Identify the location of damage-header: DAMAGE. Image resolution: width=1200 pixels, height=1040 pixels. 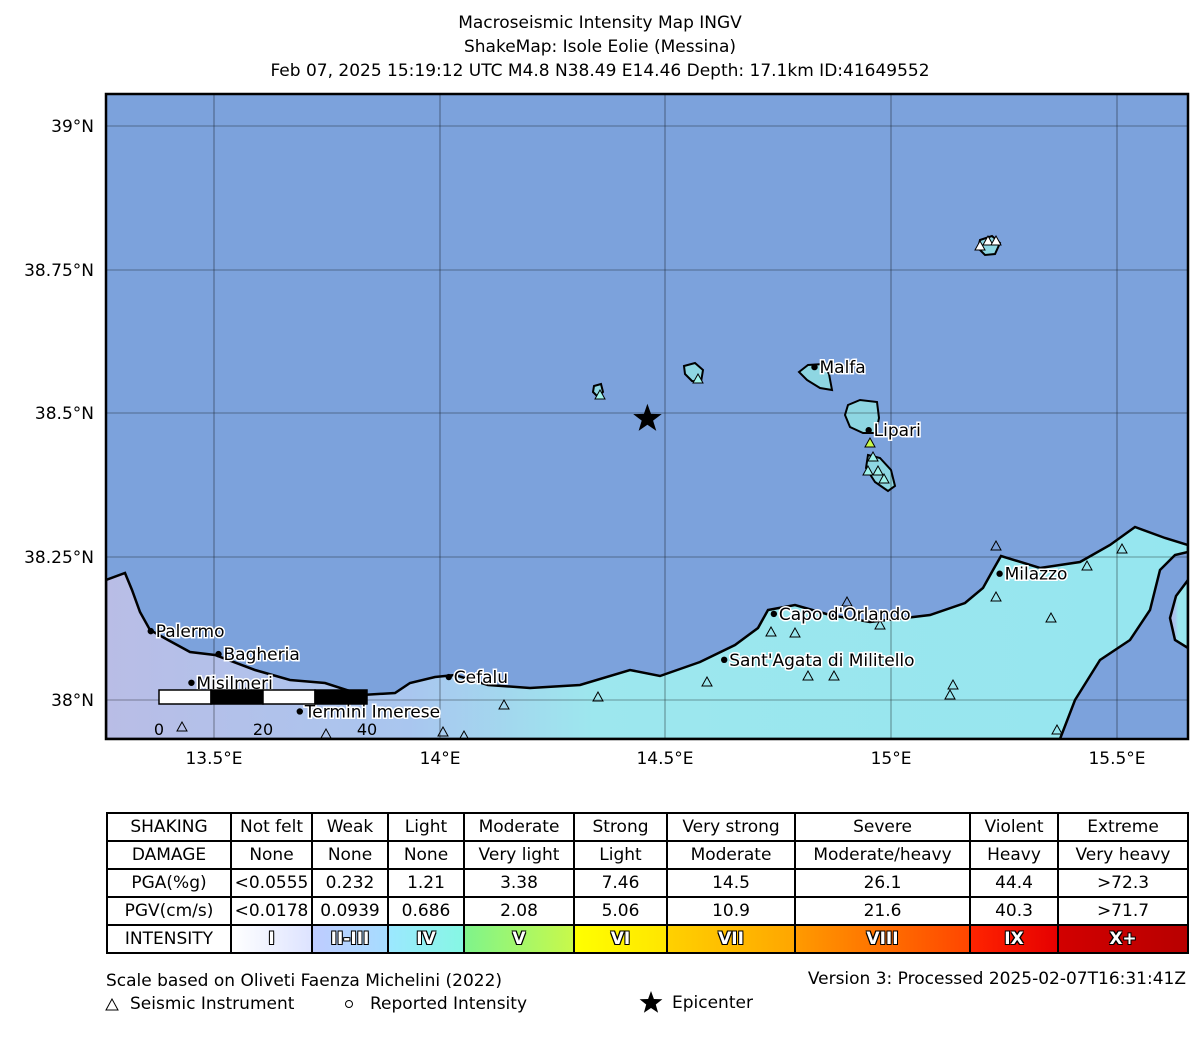
(169, 855).